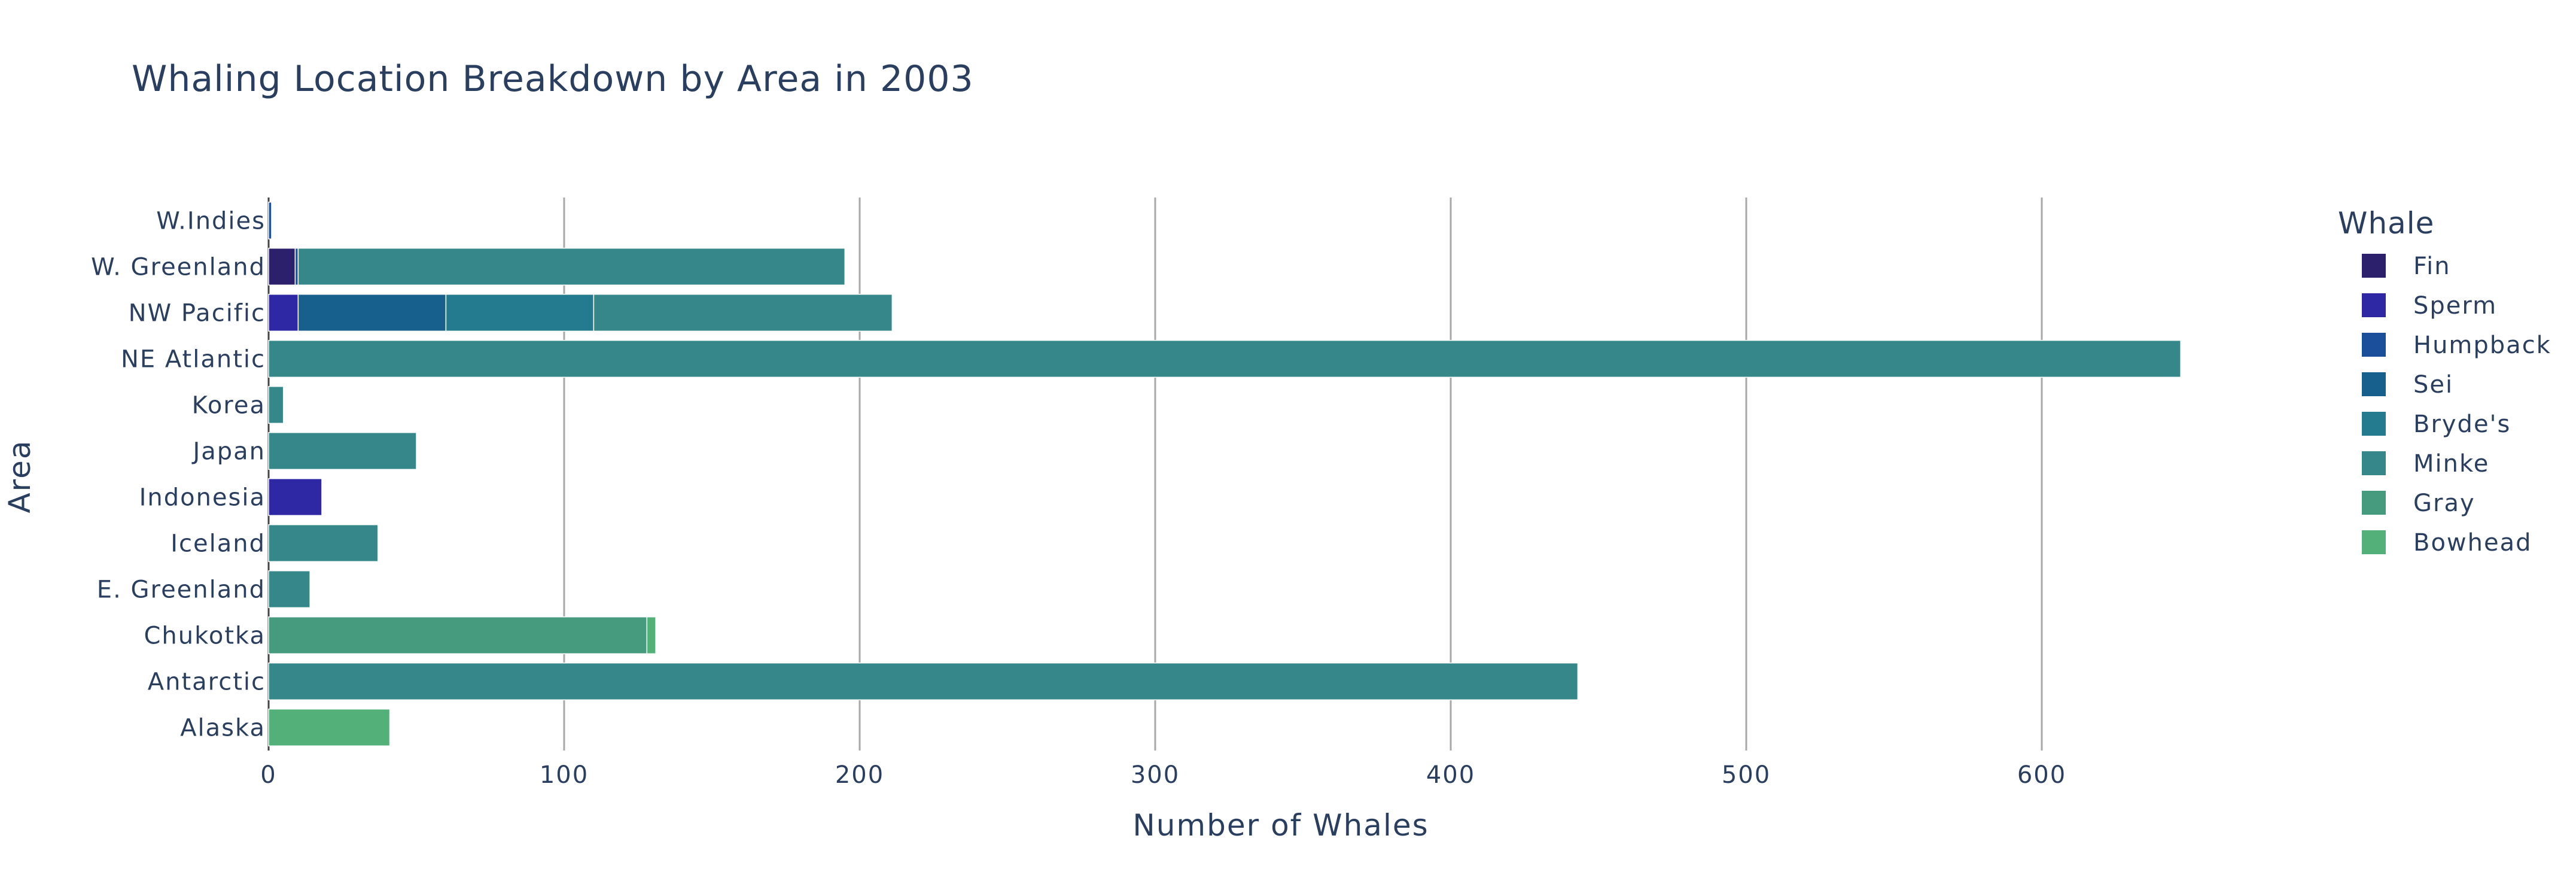 This screenshot has width=2576, height=881. What do you see at coordinates (295, 497) in the screenshot?
I see `bar-sperm-indonesia` at bounding box center [295, 497].